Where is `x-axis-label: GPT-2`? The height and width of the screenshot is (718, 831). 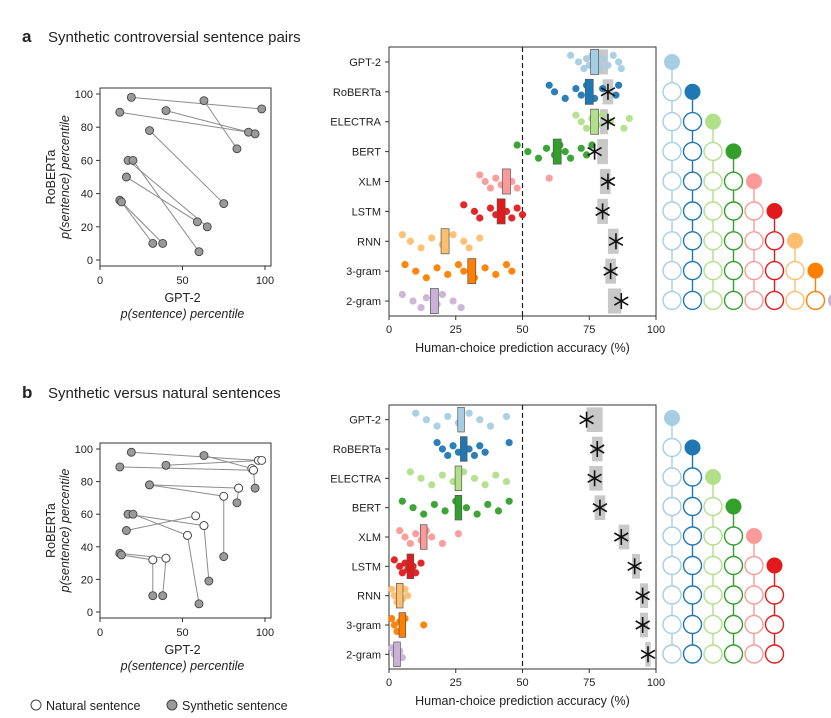
x-axis-label: GPT-2 is located at coordinates (182, 298).